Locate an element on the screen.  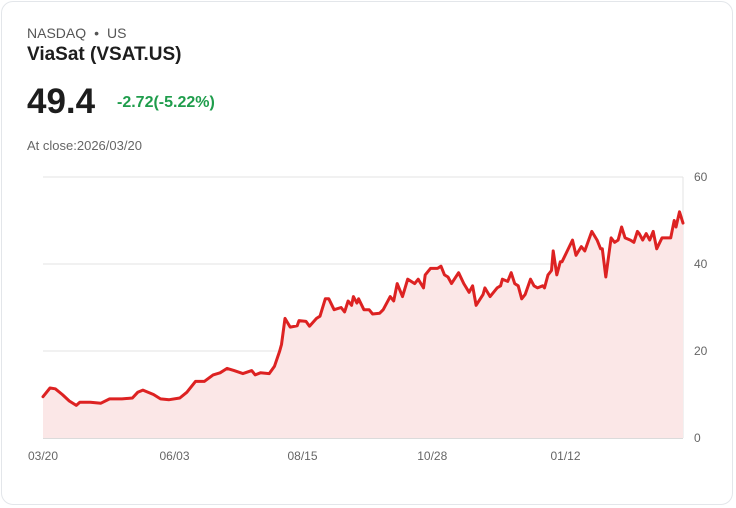
price-change: -2.72(-5.22%) is located at coordinates (166, 102).